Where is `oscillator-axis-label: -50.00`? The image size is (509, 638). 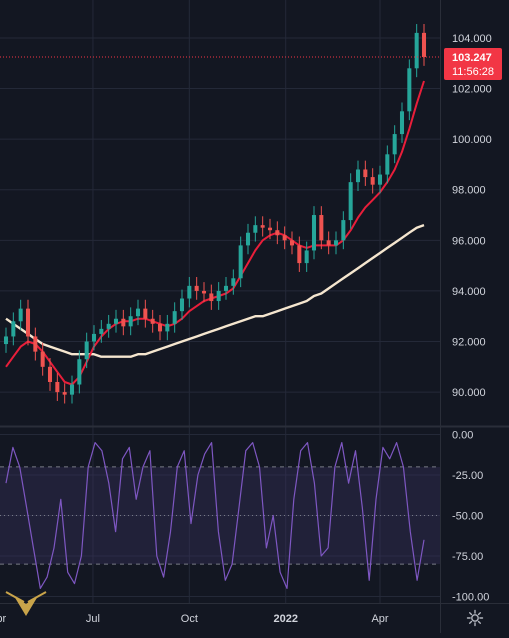
oscillator-axis-label: -50.00 is located at coordinates (467, 517).